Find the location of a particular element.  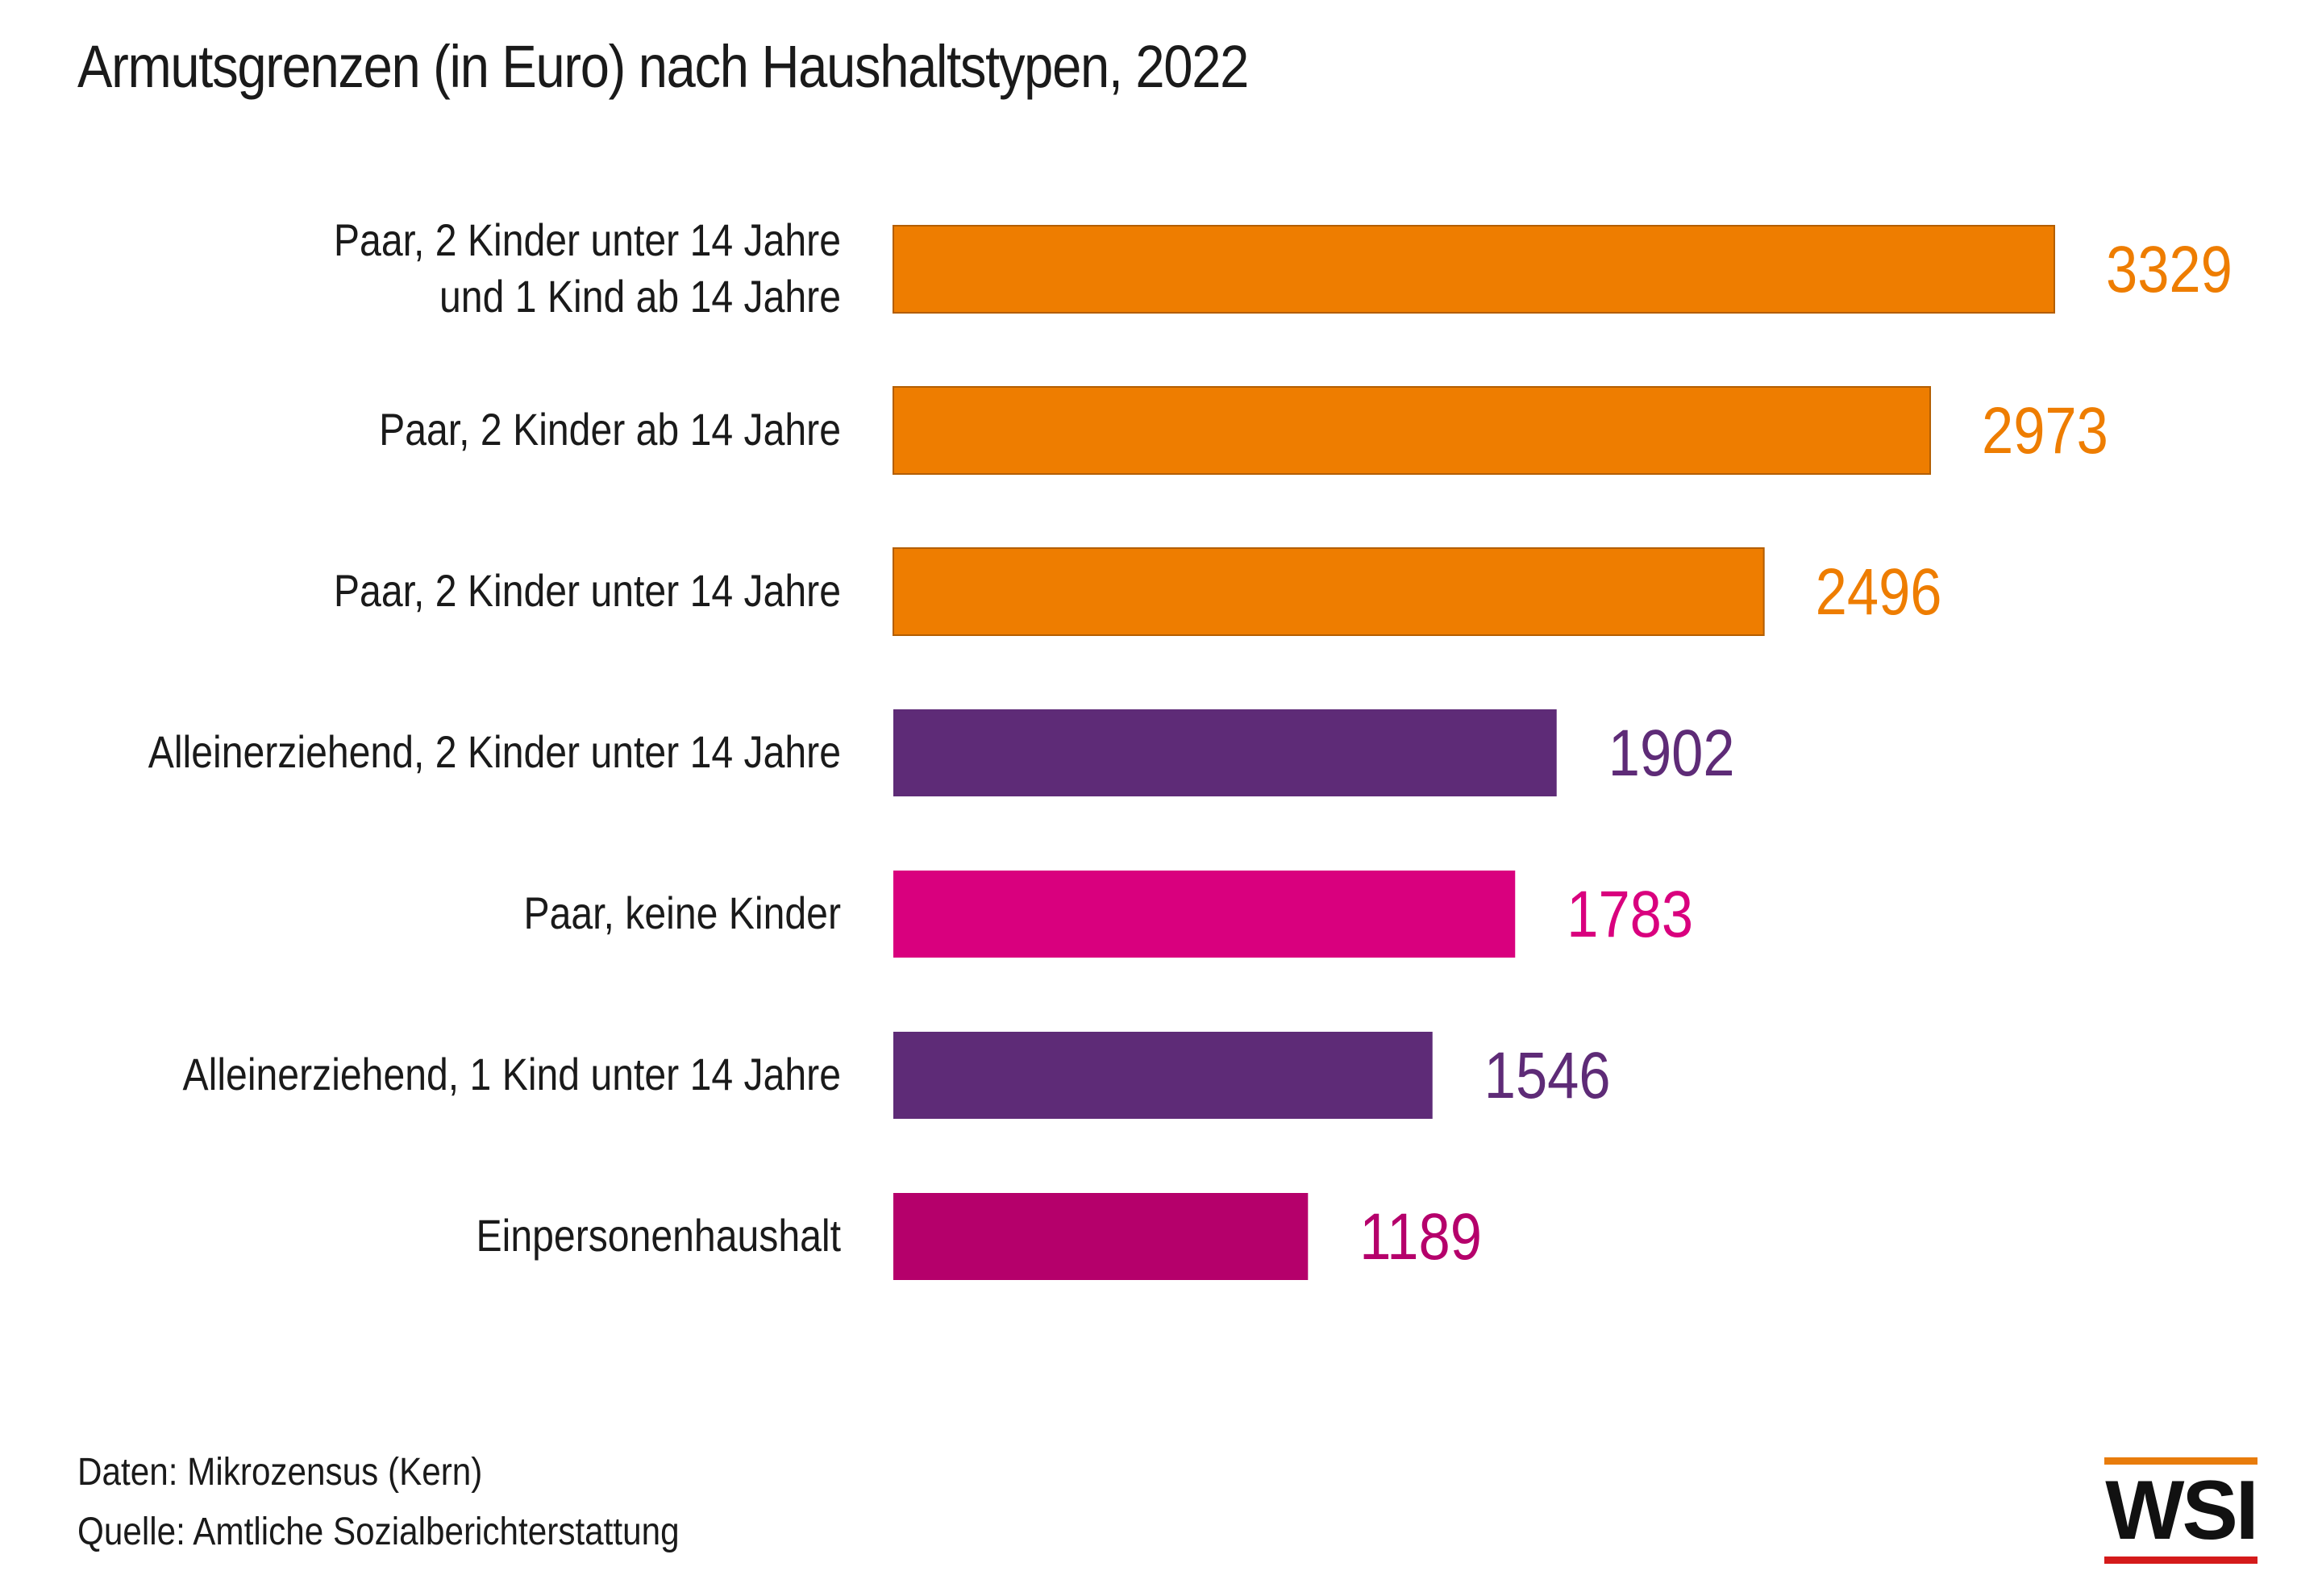

data-label: 3329 is located at coordinates (2169, 269).